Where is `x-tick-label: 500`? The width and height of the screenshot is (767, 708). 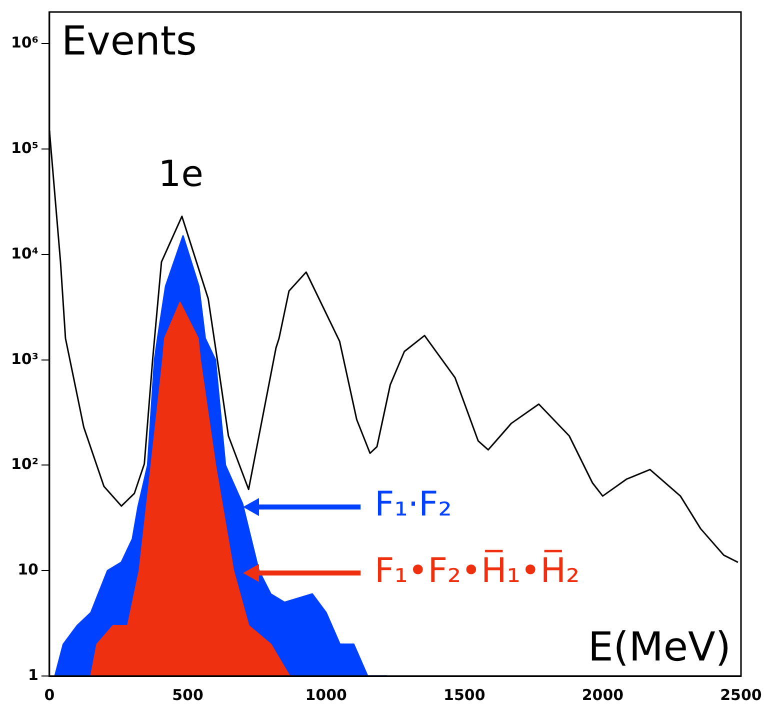
x-tick-label: 500 is located at coordinates (188, 695).